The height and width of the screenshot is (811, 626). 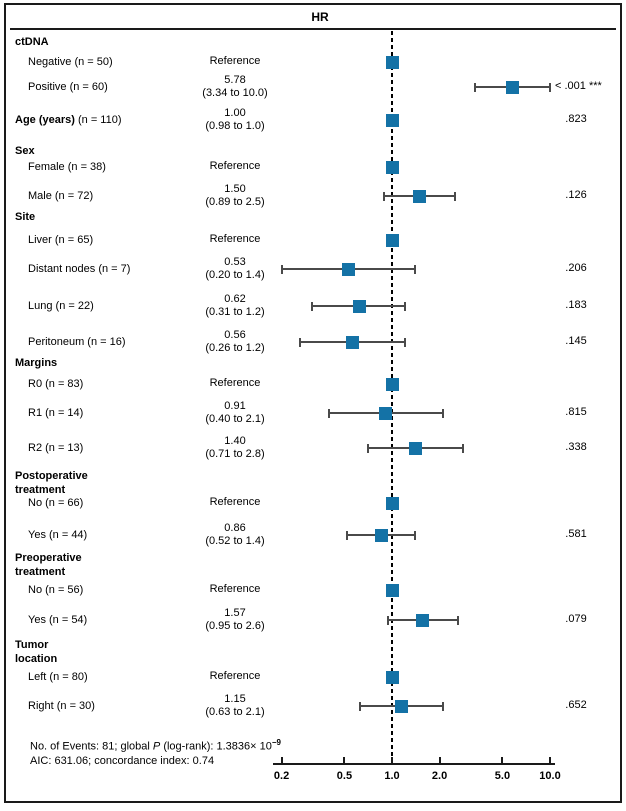 I want to click on reference-line, so click(x=392, y=397).